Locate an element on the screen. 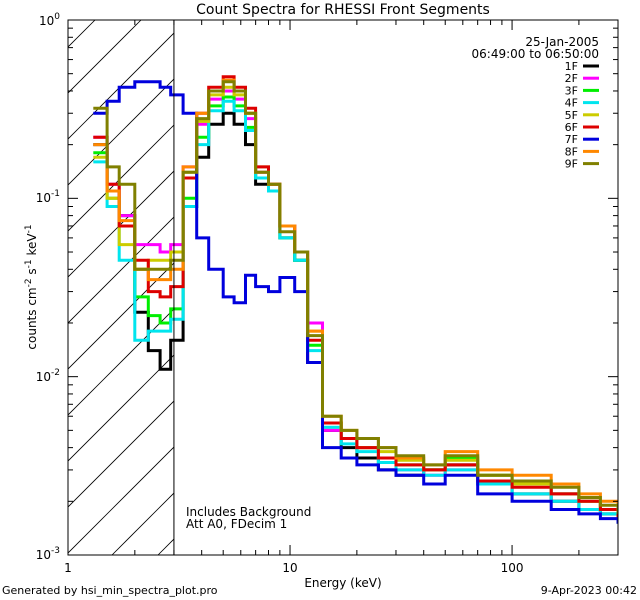 Image resolution: width=640 pixels, height=600 pixels. legend-label-2F: 2F is located at coordinates (571, 78).